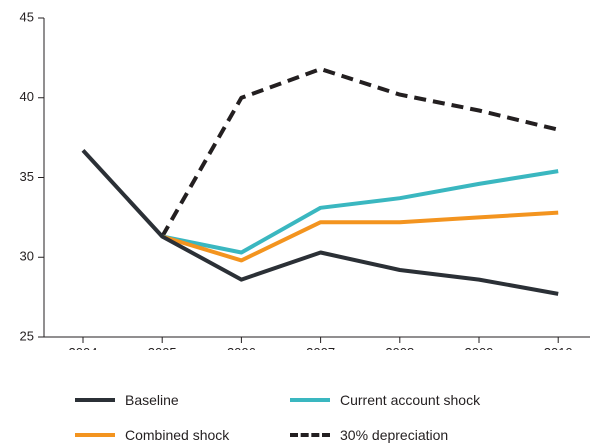 This screenshot has width=595, height=446. Describe the element at coordinates (83, 347) in the screenshot. I see `x-tick-label: 2004` at that location.